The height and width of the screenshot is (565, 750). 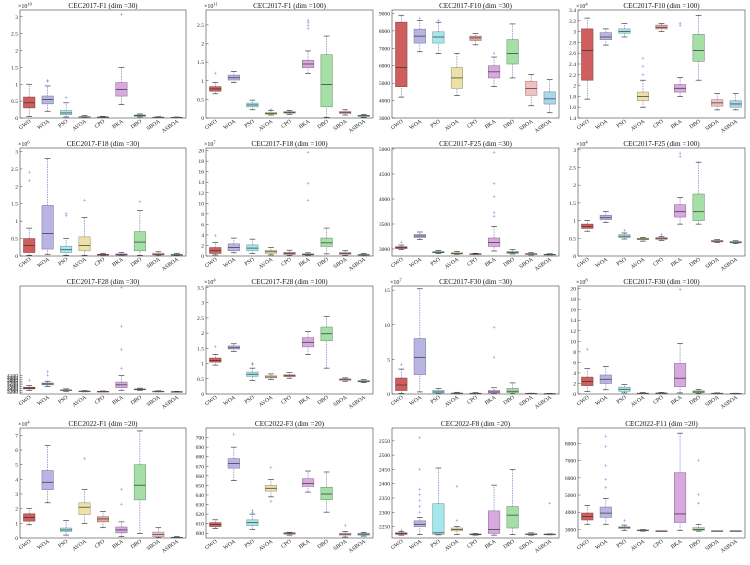 I want to click on box-gwo: +, so click(x=29, y=384).